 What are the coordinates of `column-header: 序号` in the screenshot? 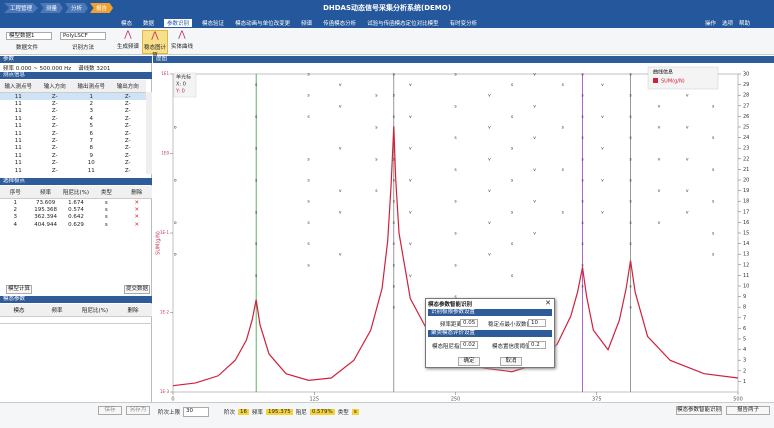 It's located at (15, 192).